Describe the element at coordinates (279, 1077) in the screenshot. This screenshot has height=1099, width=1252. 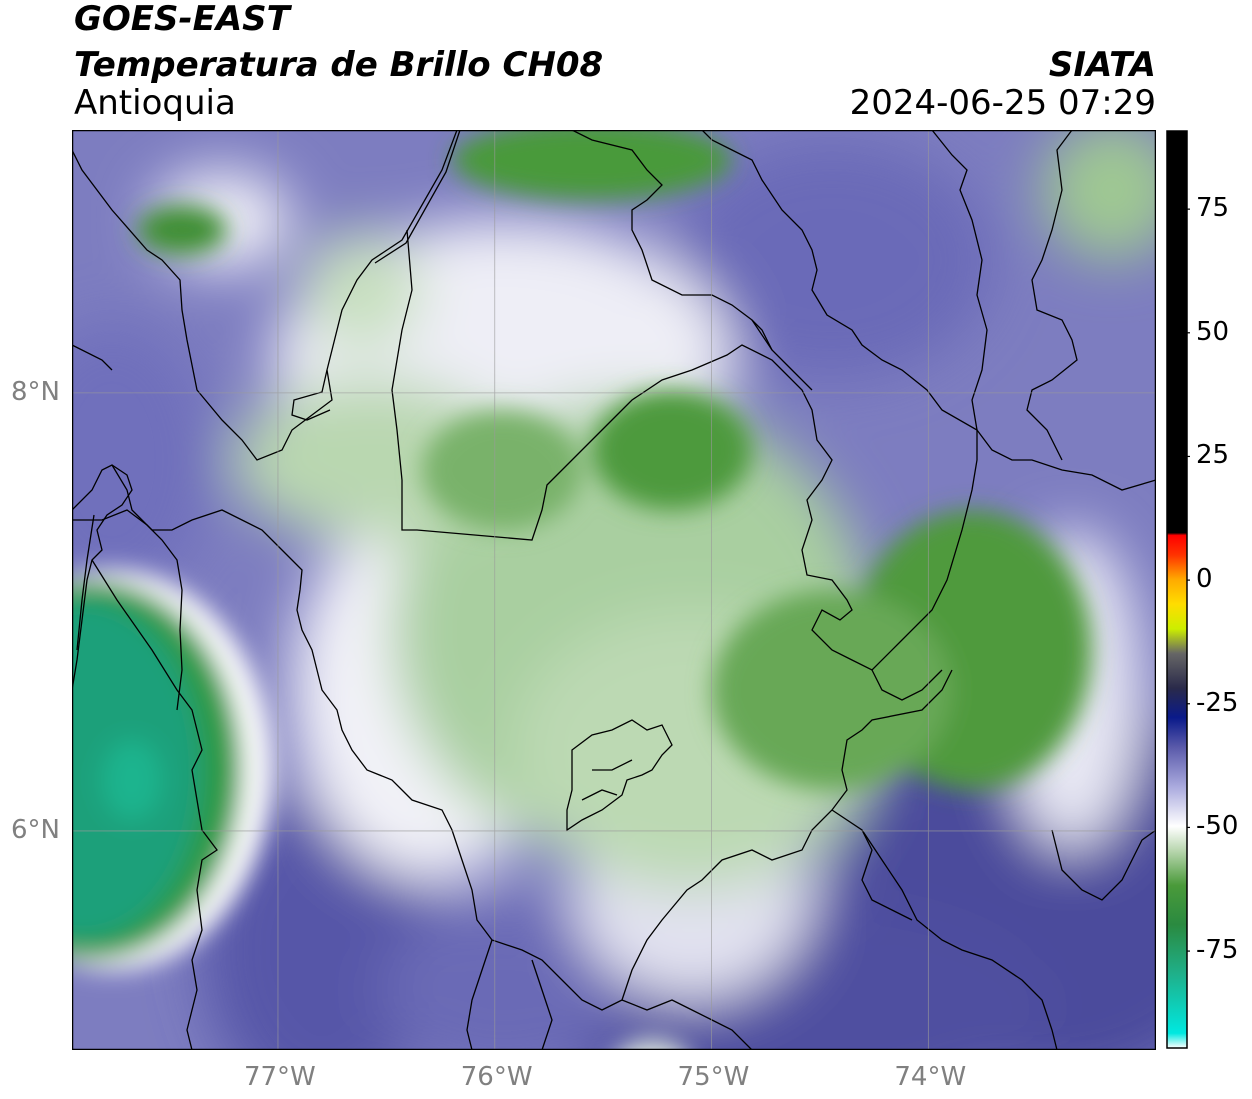
I see `longitude-tick-label: 77°W` at that location.